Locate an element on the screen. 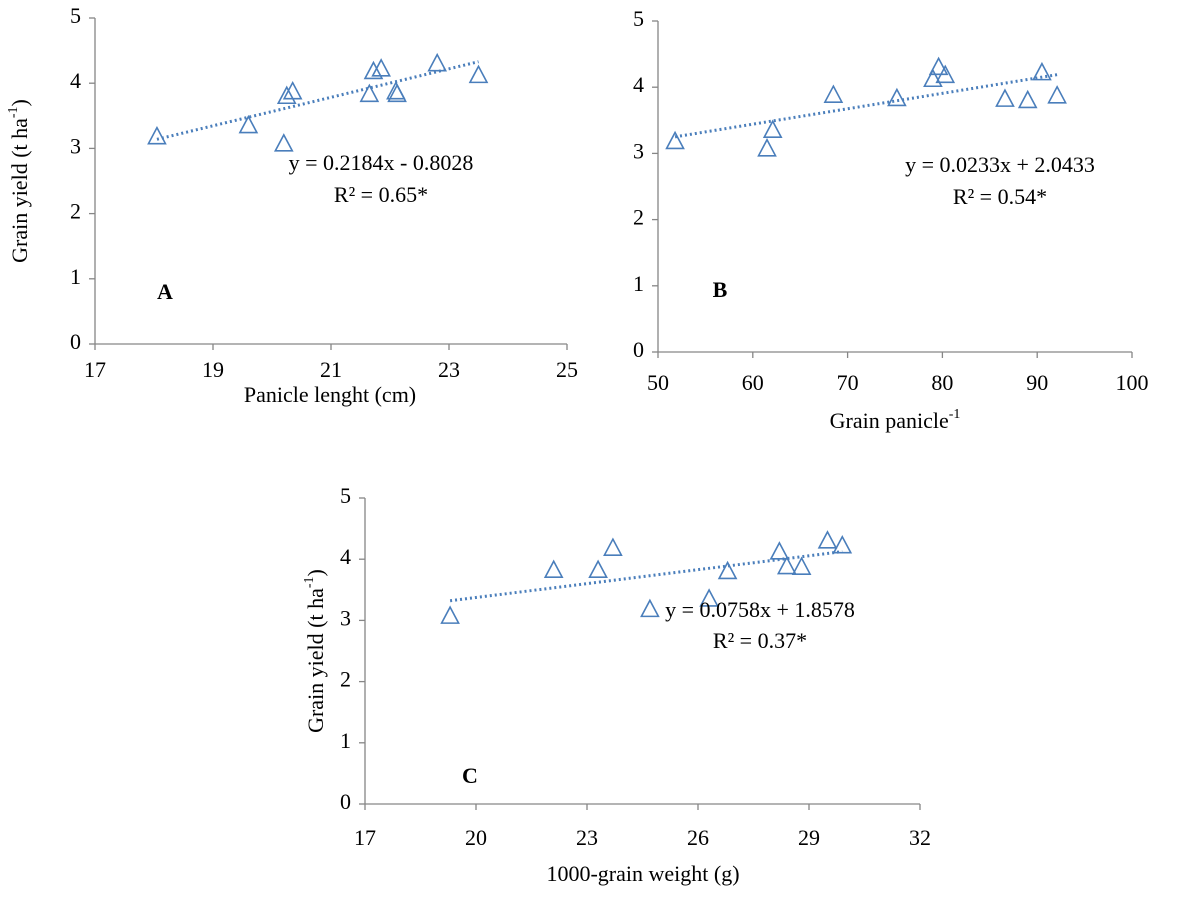 This screenshot has width=1189, height=897. x-tick-label: 26 is located at coordinates (698, 837).